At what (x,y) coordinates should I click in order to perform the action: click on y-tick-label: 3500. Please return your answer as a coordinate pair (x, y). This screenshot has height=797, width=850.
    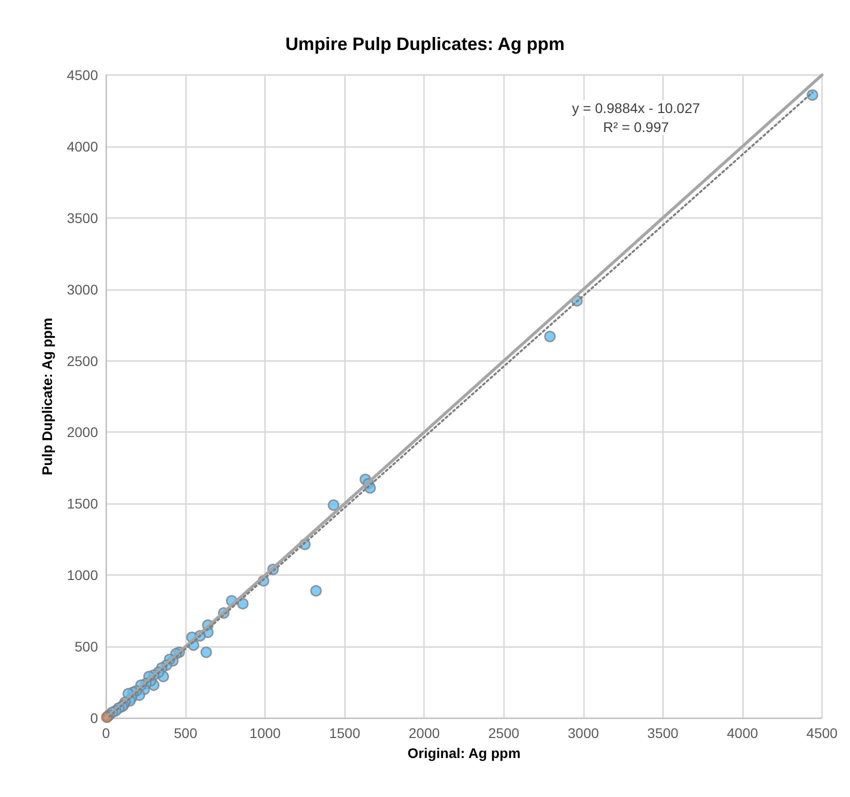
    Looking at the image, I should click on (82, 218).